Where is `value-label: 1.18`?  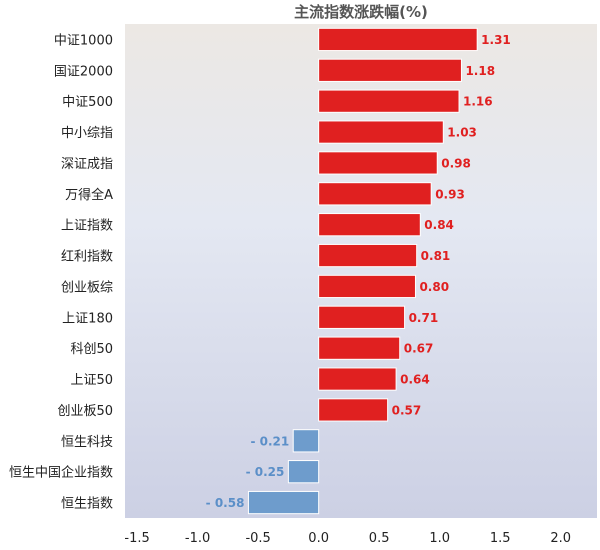
value-label: 1.18 is located at coordinates (480, 71).